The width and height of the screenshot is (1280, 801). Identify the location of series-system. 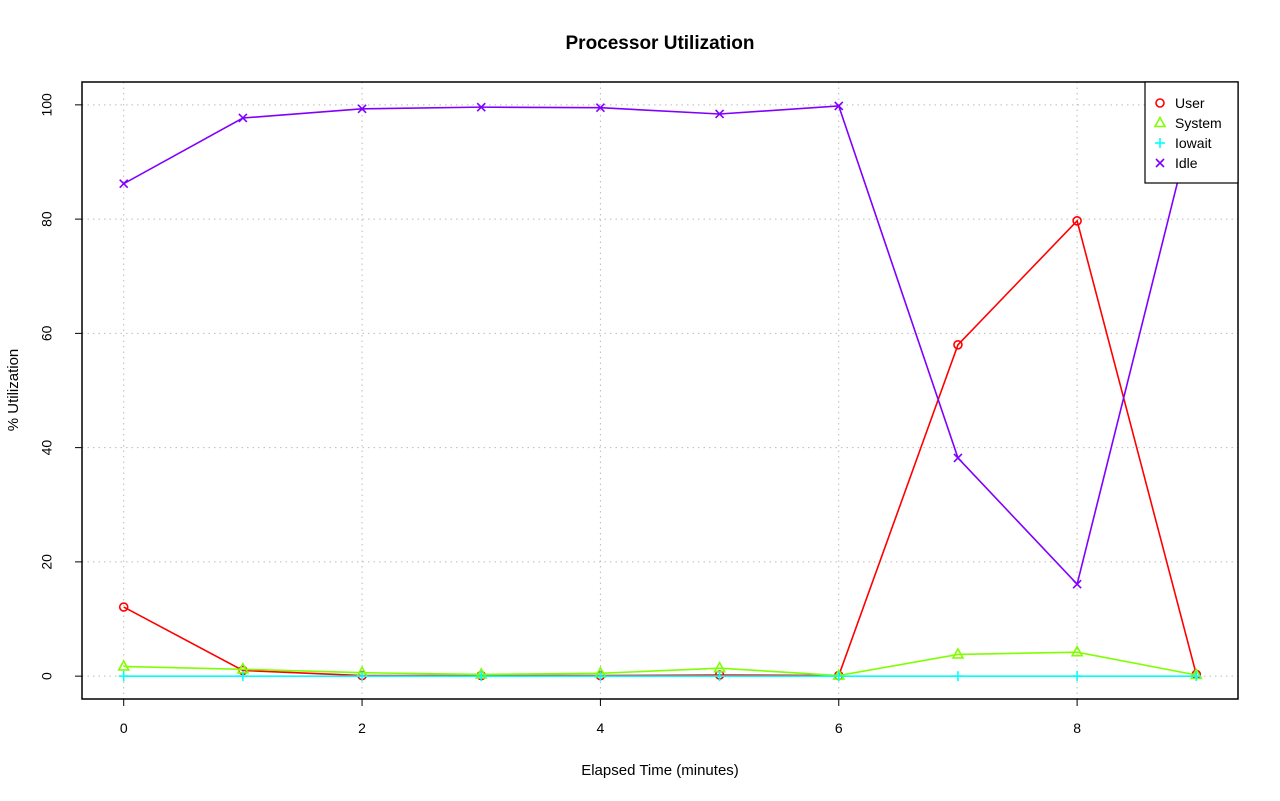
(660, 662).